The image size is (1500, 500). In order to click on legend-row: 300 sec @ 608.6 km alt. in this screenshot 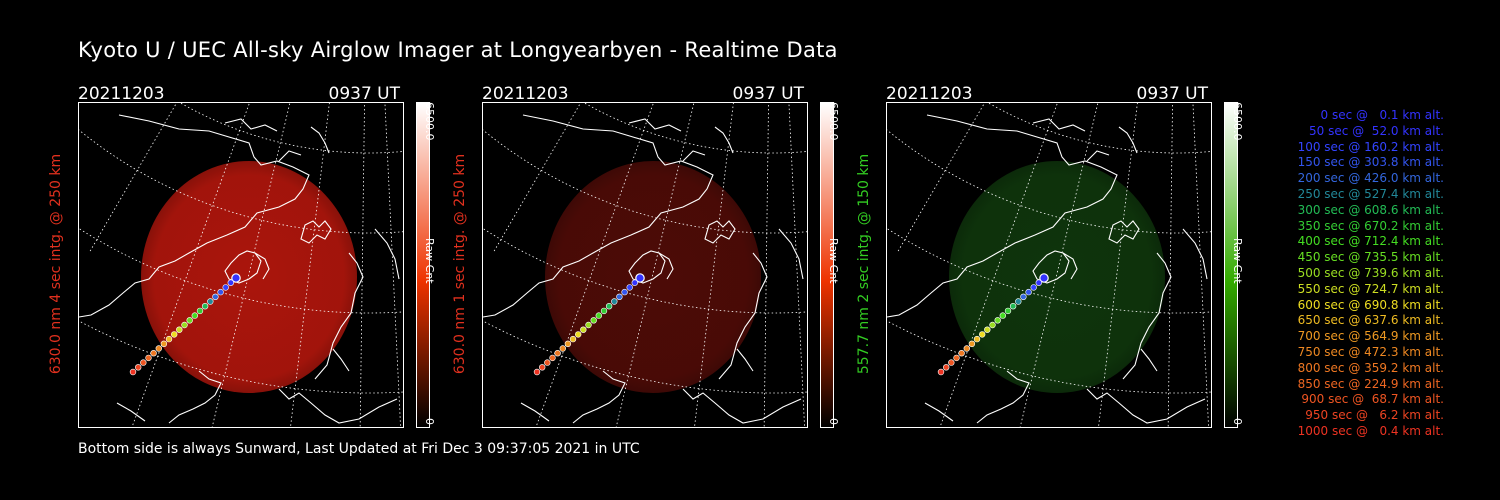, I will do `click(1370, 209)`.